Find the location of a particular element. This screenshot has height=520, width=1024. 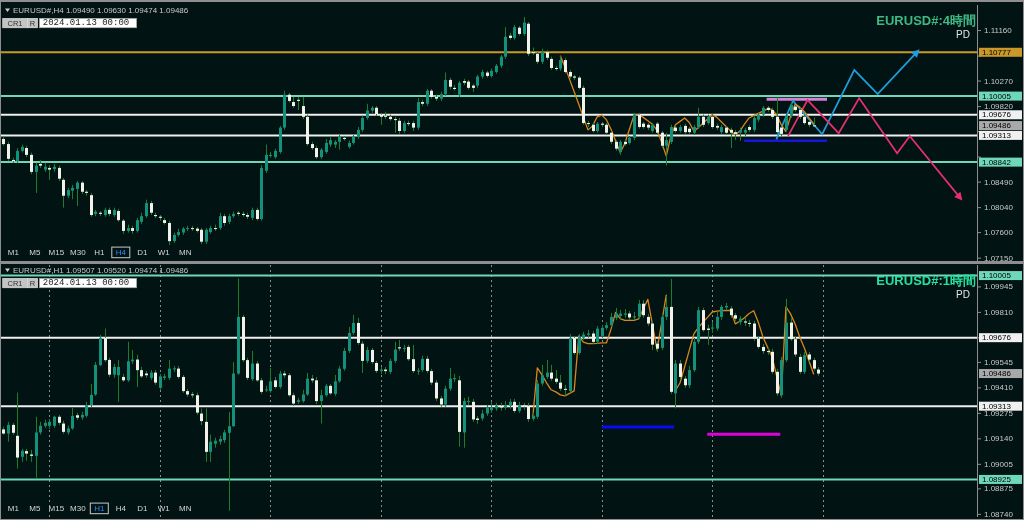

annotation: EURUSD#,H4 1.09490 1.09630 1.09474 1.09486 is located at coordinates (101, 10).